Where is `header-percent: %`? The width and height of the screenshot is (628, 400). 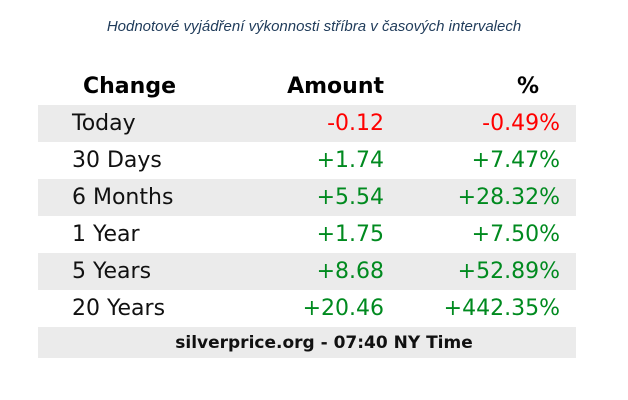
header-percent: % is located at coordinates (527, 86).